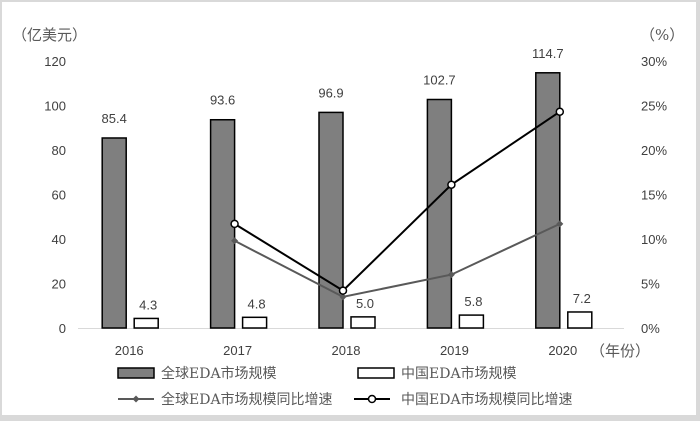 The height and width of the screenshot is (421, 700). Describe the element at coordinates (114, 118) in the screenshot. I see `global-bar-label: 85.4` at that location.